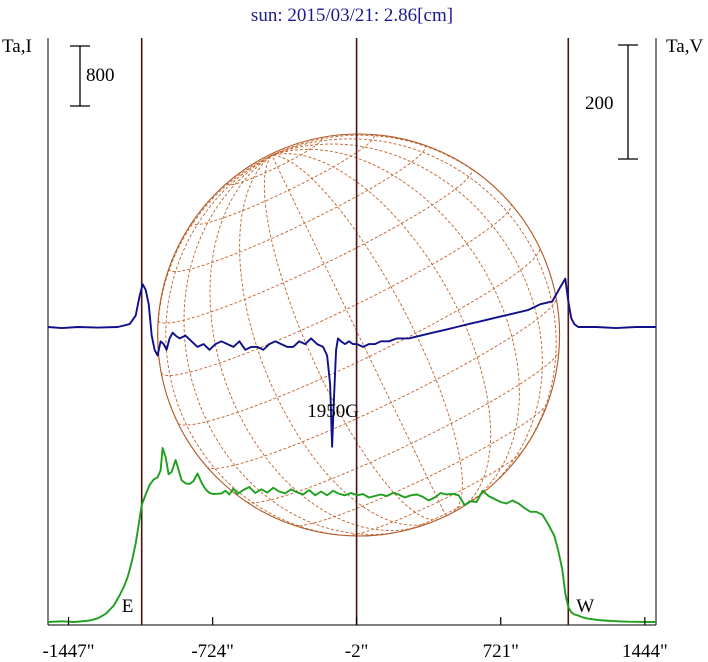 Image resolution: width=708 pixels, height=662 pixels. Describe the element at coordinates (355, 639) in the screenshot. I see `x-ticks: -1447" -724" -2" 721" 1444"` at that location.